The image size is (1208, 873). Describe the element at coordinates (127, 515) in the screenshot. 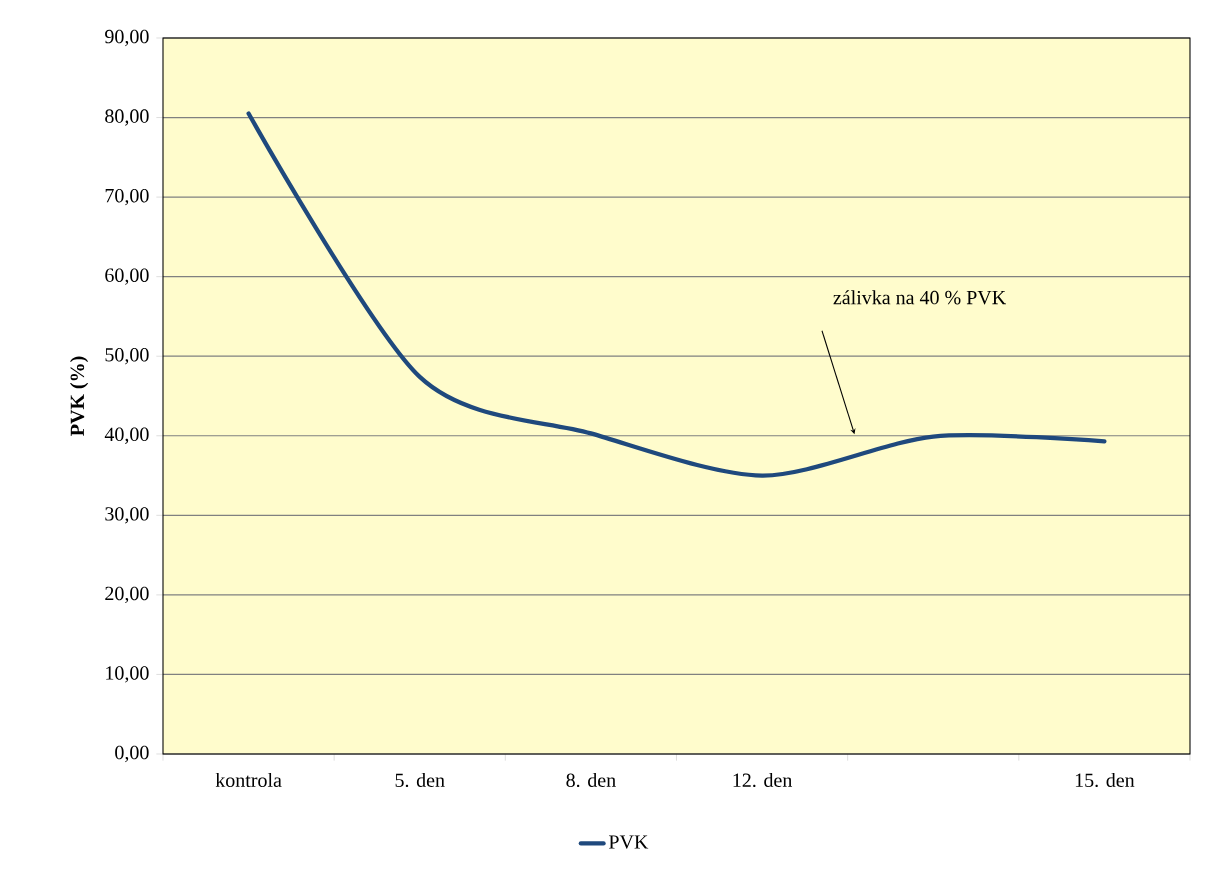

I see `y-tick-label: 30,00` at that location.